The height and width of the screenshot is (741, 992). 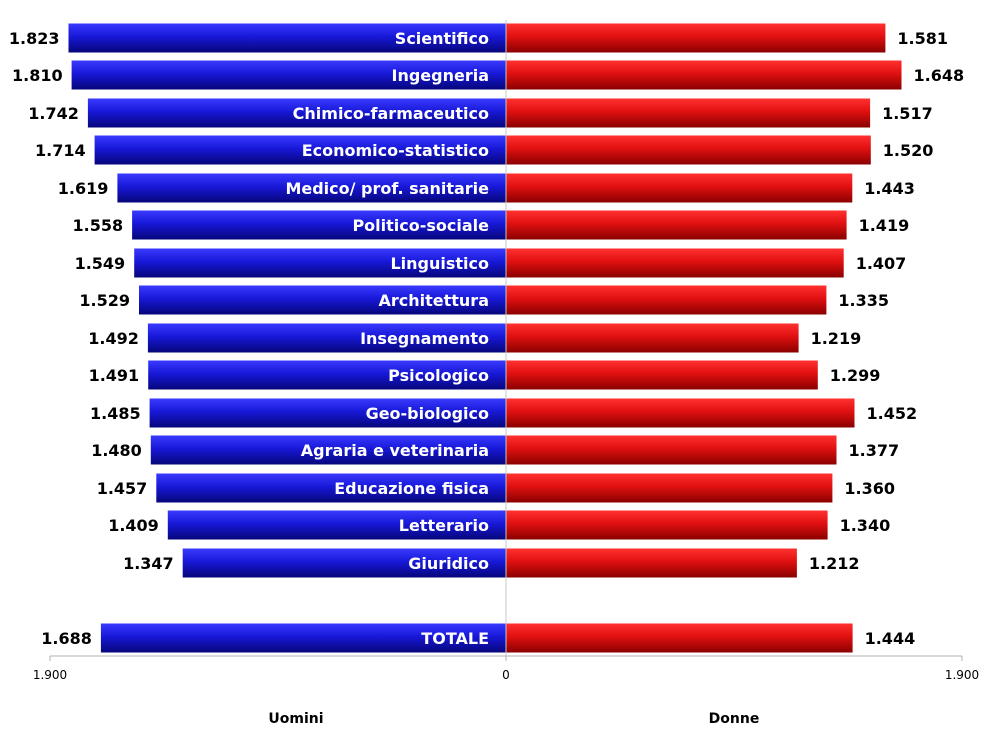 What do you see at coordinates (455, 638) in the screenshot?
I see `category-label-totale: TOTALE` at bounding box center [455, 638].